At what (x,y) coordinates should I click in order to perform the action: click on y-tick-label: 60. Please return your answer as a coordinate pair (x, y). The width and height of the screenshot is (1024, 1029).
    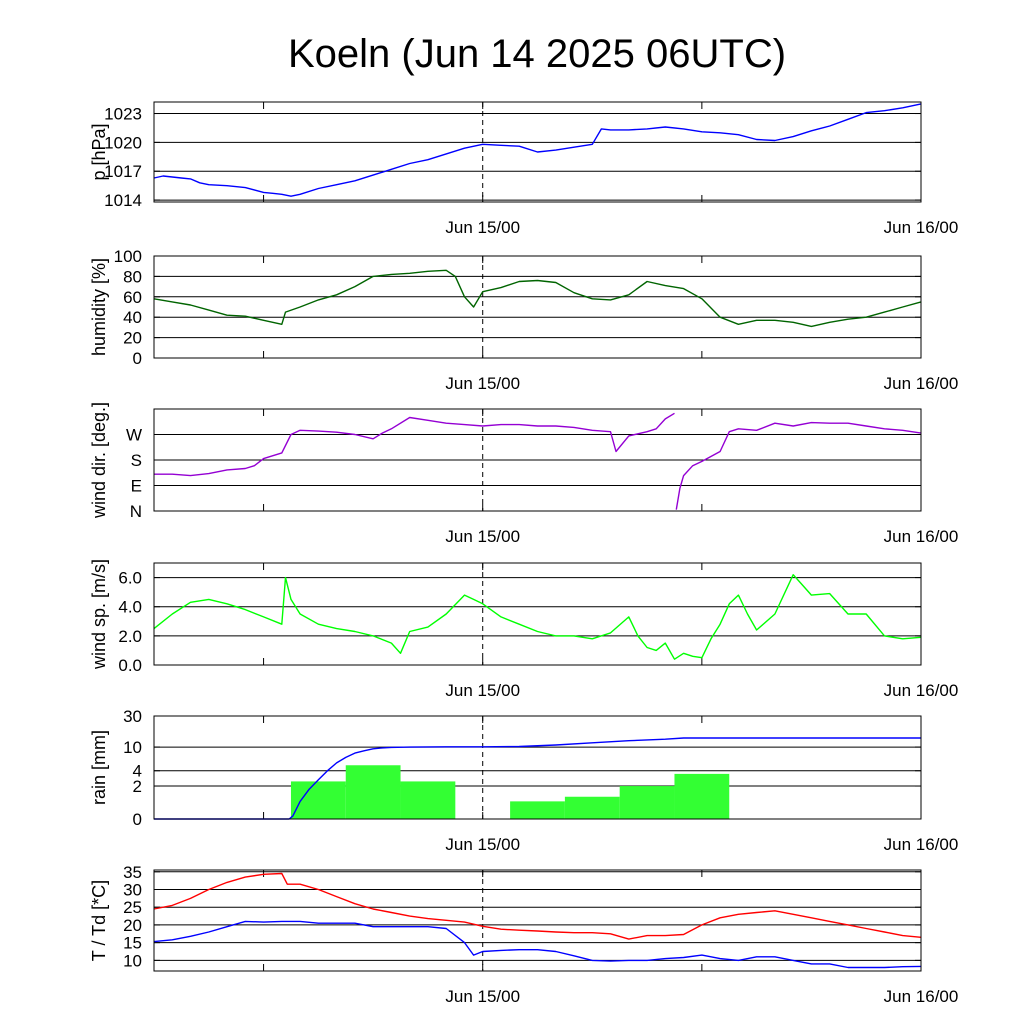
    Looking at the image, I should click on (132, 297).